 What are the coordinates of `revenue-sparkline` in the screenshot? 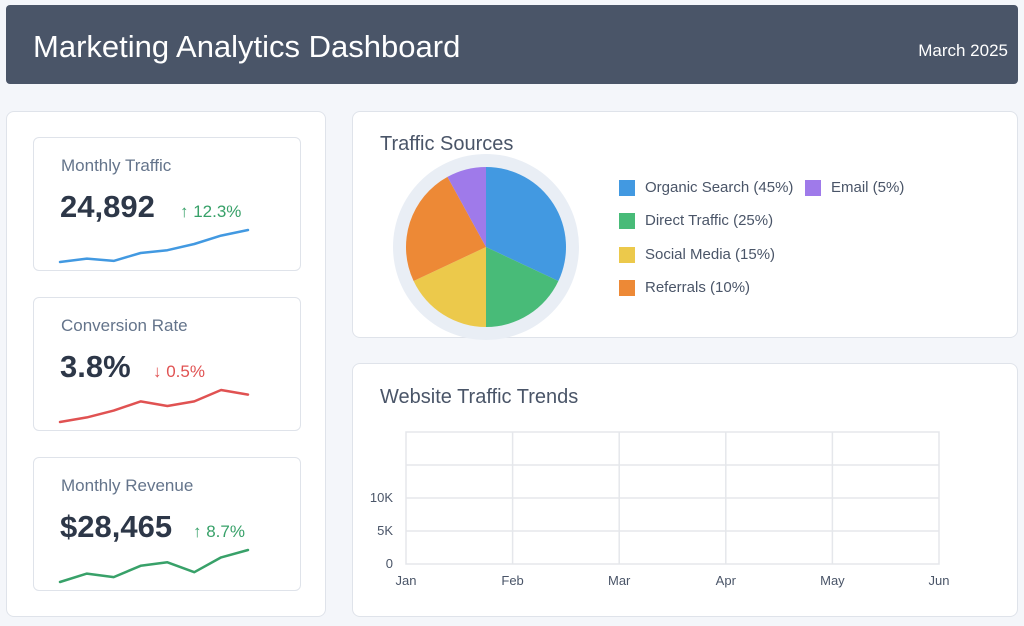 It's located at (154, 566).